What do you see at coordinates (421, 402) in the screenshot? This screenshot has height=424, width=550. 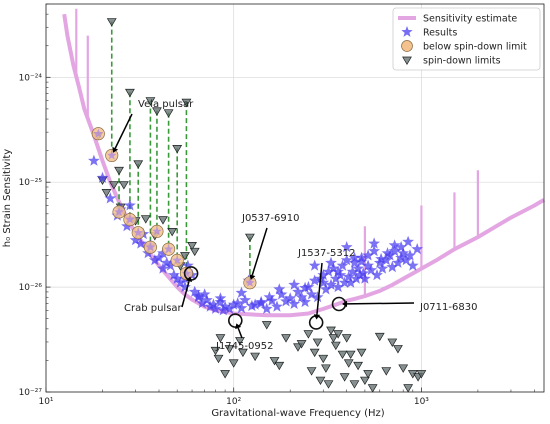 I see `x-tick-label: 10³` at bounding box center [421, 402].